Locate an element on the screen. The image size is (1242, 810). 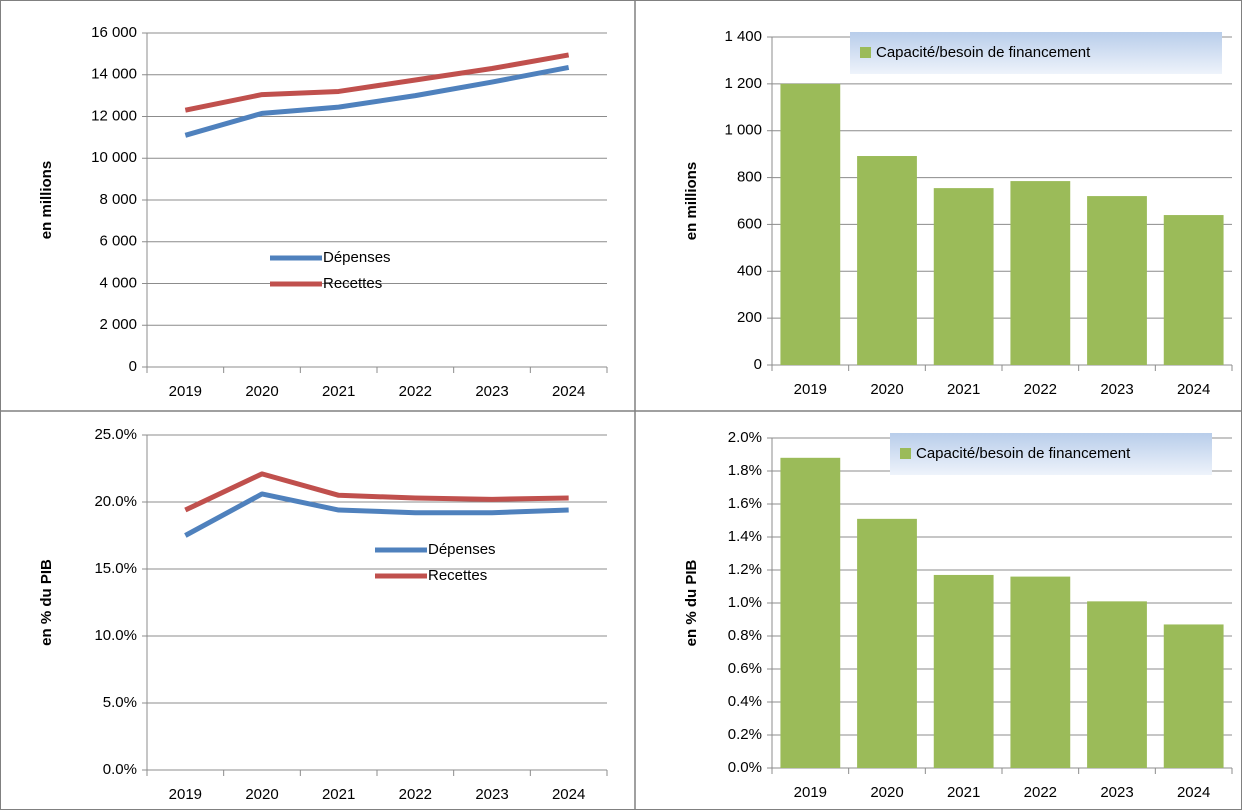
y-tick-label: 4 000 is located at coordinates (118, 282).